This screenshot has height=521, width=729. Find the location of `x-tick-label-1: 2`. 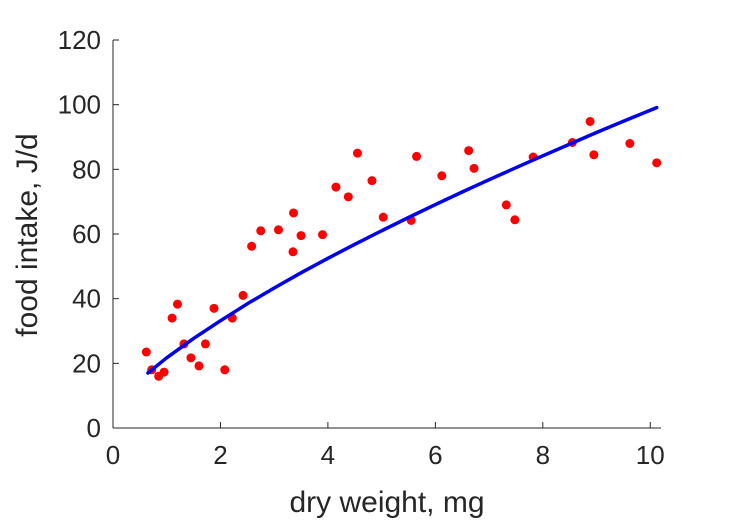

x-tick-label-1: 2 is located at coordinates (220, 455).